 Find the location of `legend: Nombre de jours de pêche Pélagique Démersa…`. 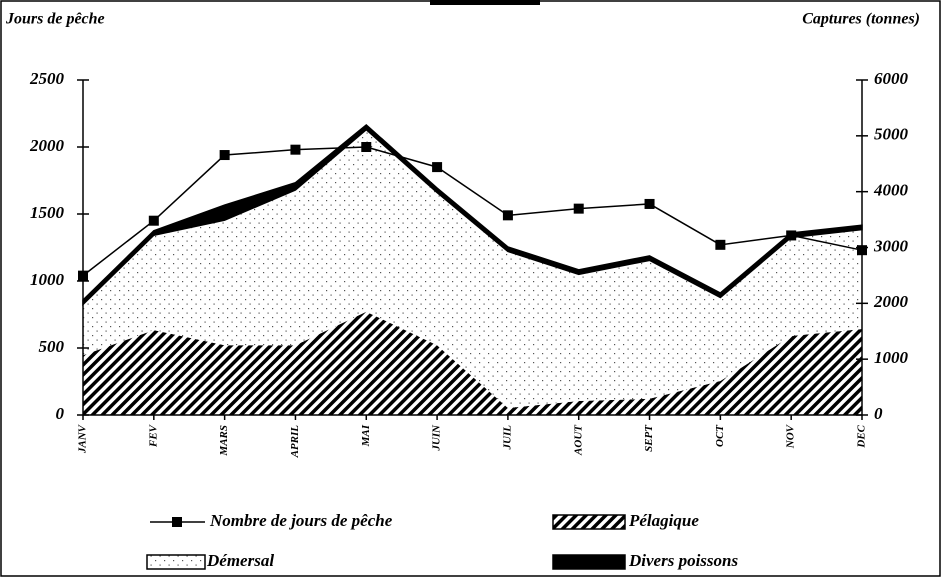

legend: Nombre de jours de pêche Pélagique Démersa… is located at coordinates (442, 540).